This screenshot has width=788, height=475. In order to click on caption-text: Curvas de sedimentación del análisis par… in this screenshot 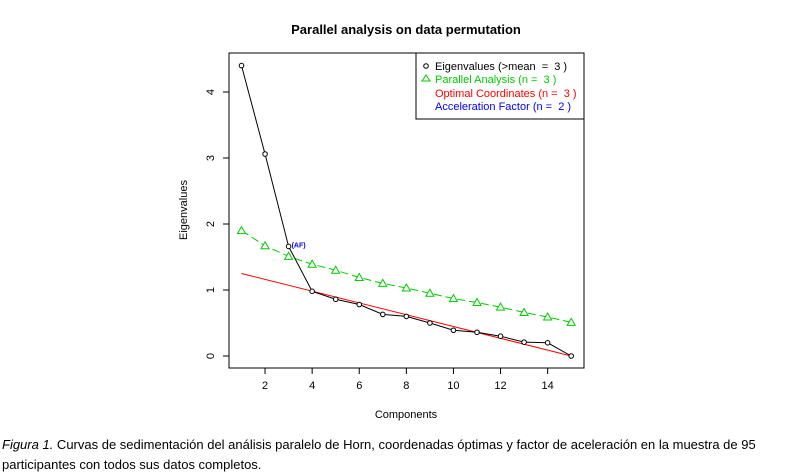, I will do `click(379, 454)`.